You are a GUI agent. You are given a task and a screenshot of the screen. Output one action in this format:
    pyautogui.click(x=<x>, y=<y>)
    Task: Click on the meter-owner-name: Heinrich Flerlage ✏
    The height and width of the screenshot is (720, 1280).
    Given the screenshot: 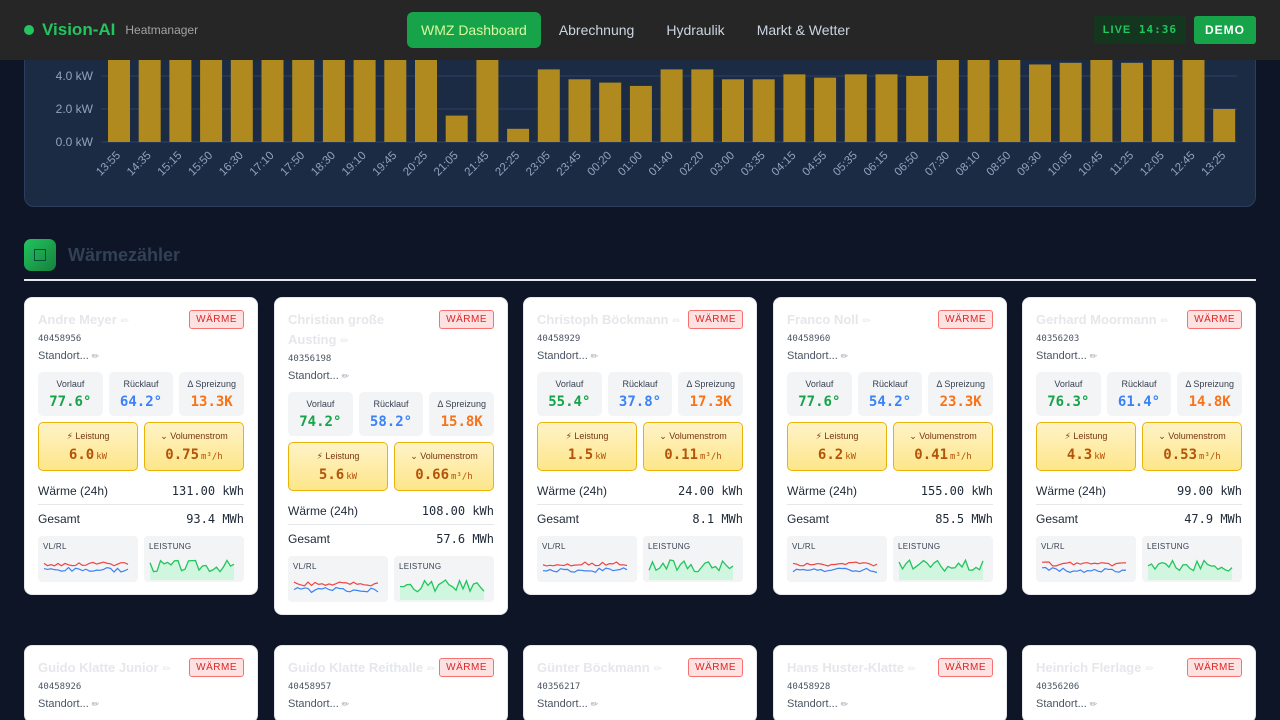 What is the action you would take?
    pyautogui.click(x=1095, y=669)
    